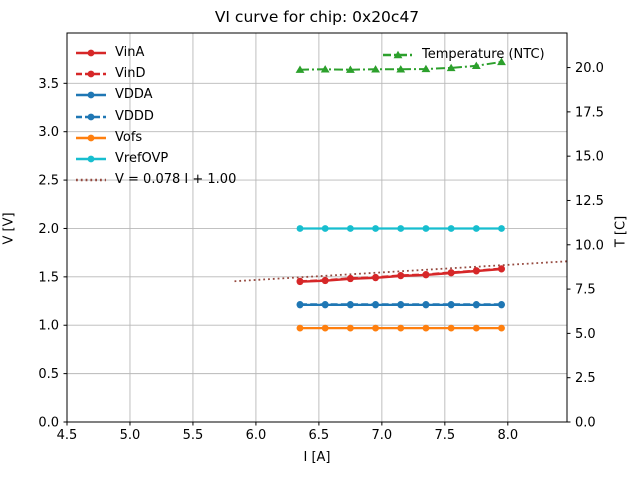 The height and width of the screenshot is (480, 640). I want to click on legend-label: VinD, so click(130, 74).